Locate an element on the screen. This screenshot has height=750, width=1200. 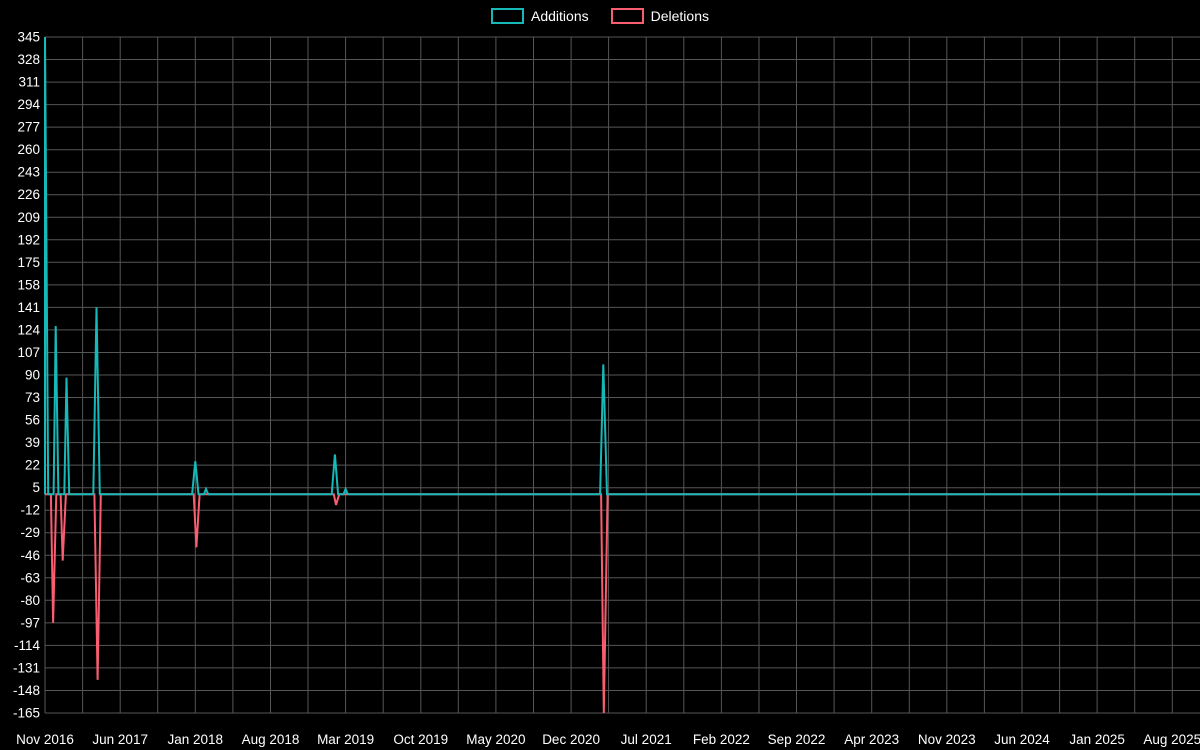
svg-text: Feb 2022 is located at coordinates (721, 739).